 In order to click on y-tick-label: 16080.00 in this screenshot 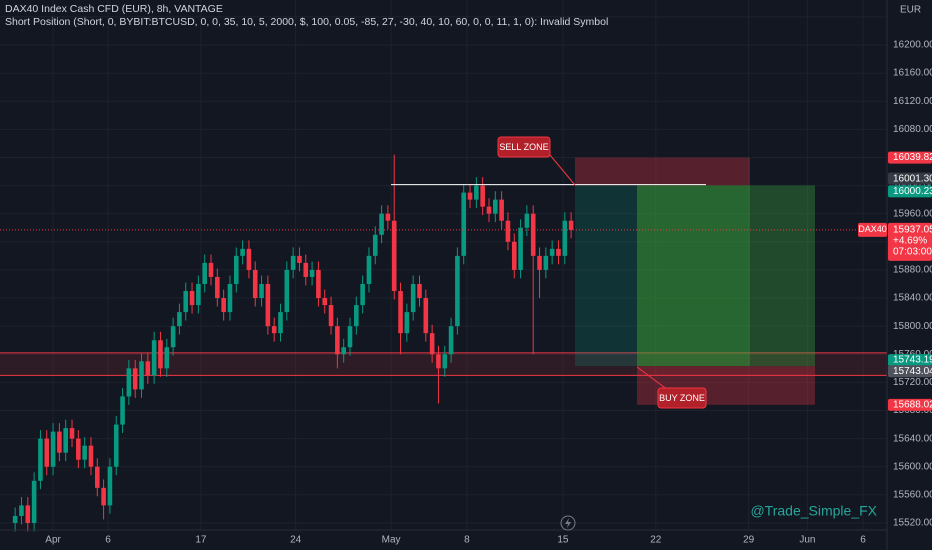, I will do `click(912, 129)`.